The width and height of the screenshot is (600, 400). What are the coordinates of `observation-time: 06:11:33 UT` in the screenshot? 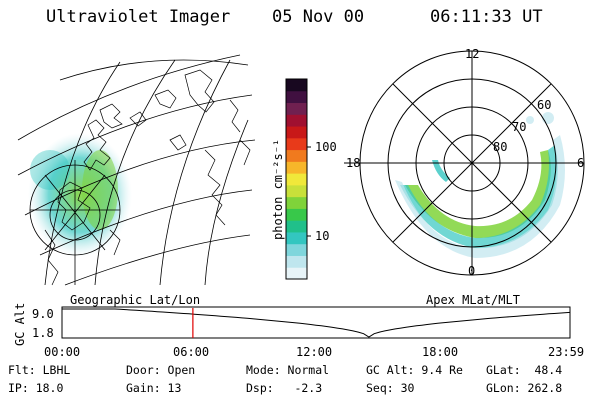 It's located at (486, 17).